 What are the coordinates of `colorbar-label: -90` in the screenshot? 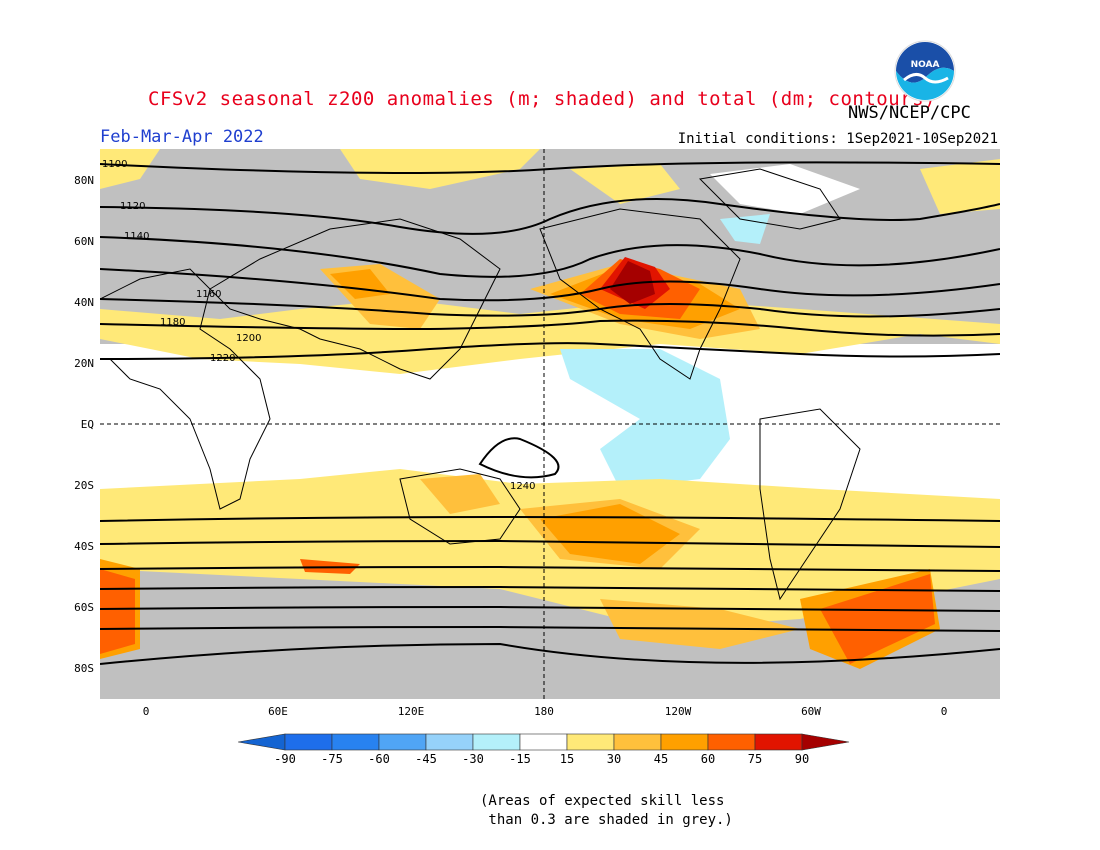 It's located at (285, 759).